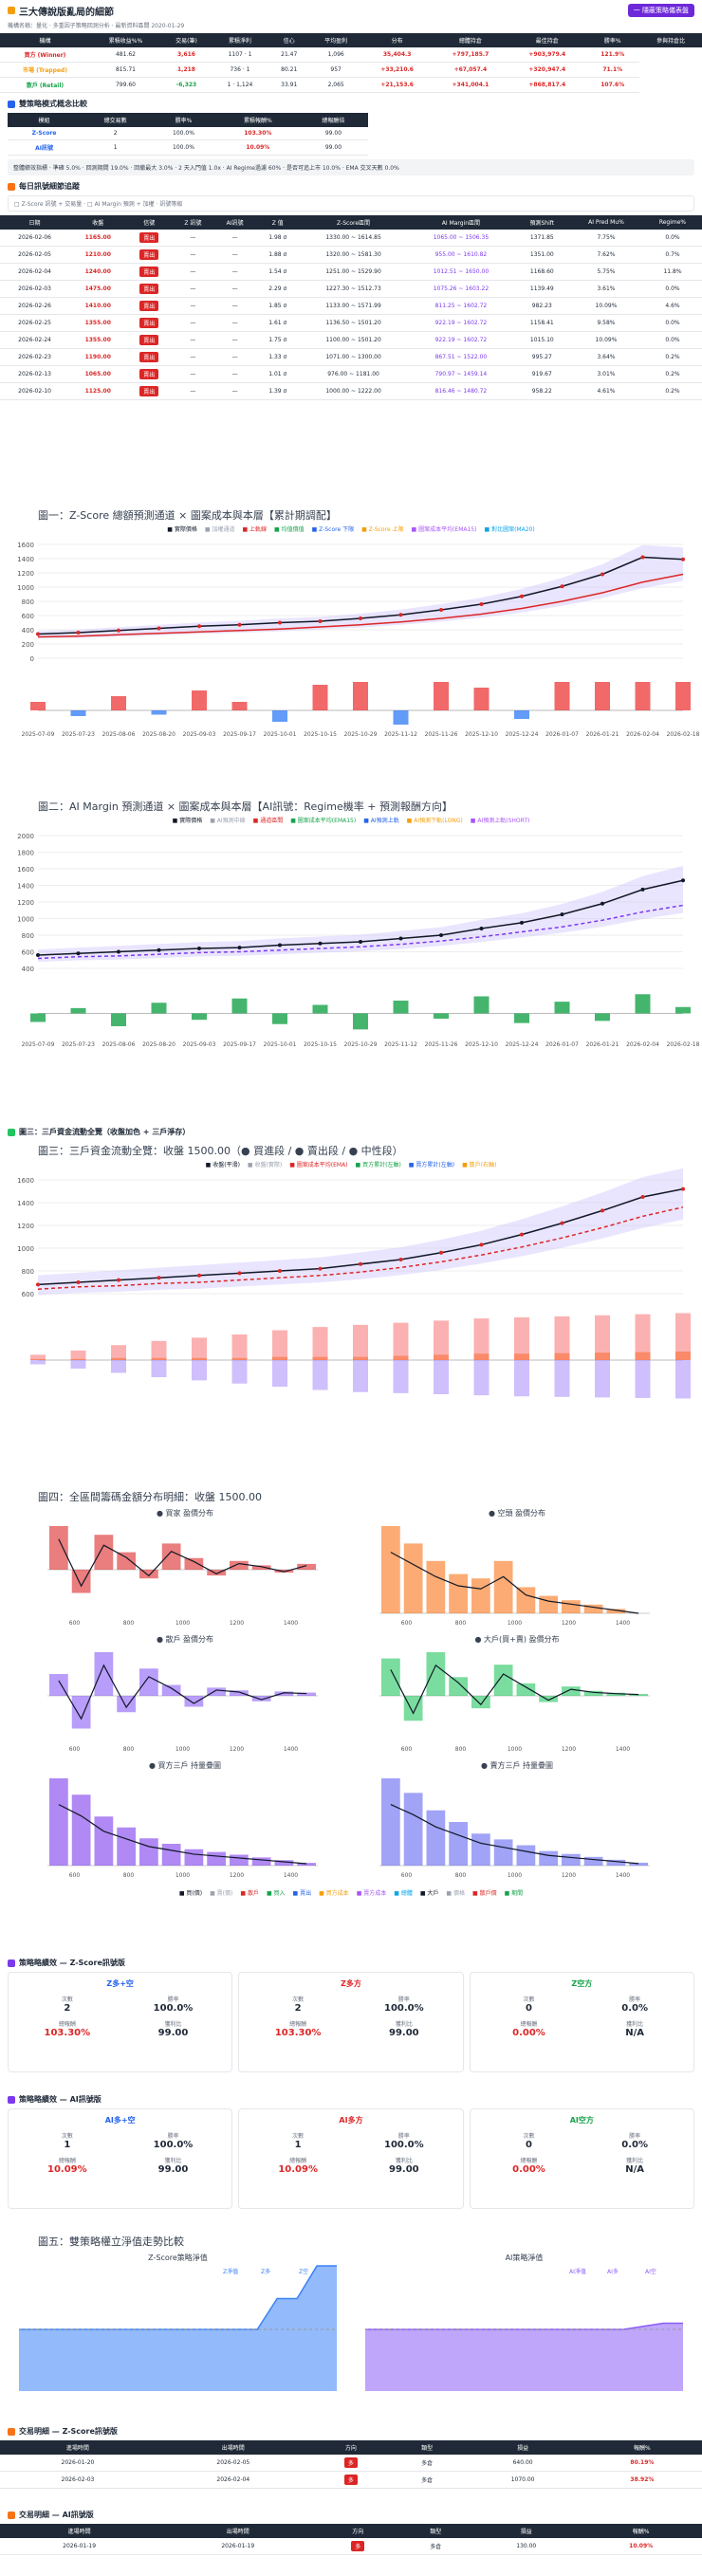 Image resolution: width=702 pixels, height=2576 pixels. What do you see at coordinates (541, 289) in the screenshot?
I see `signal-shift: 1139.49` at bounding box center [541, 289].